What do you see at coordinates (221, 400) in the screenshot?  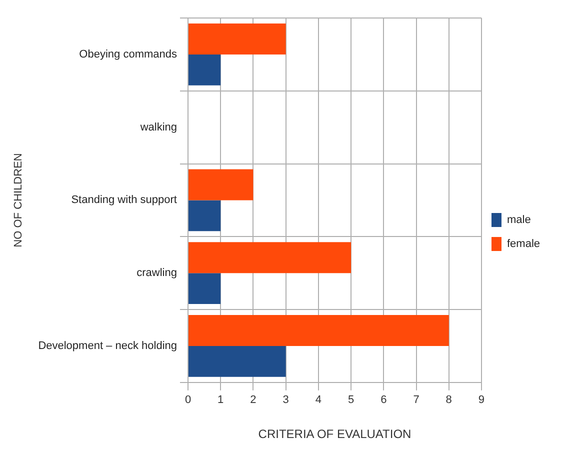 I see `x-tick-label: 1` at bounding box center [221, 400].